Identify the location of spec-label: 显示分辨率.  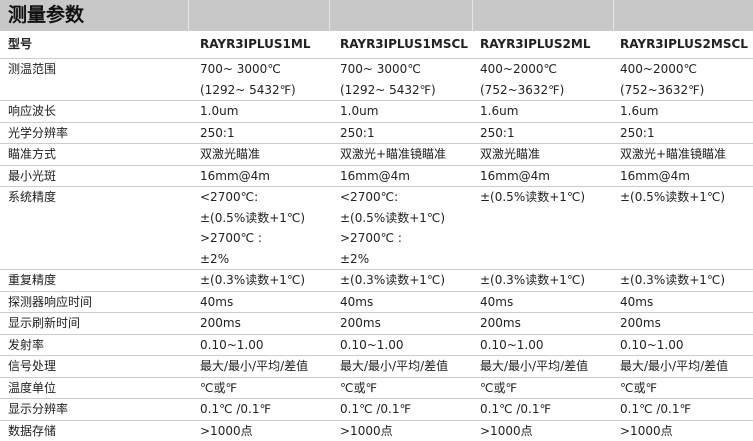
(100, 409).